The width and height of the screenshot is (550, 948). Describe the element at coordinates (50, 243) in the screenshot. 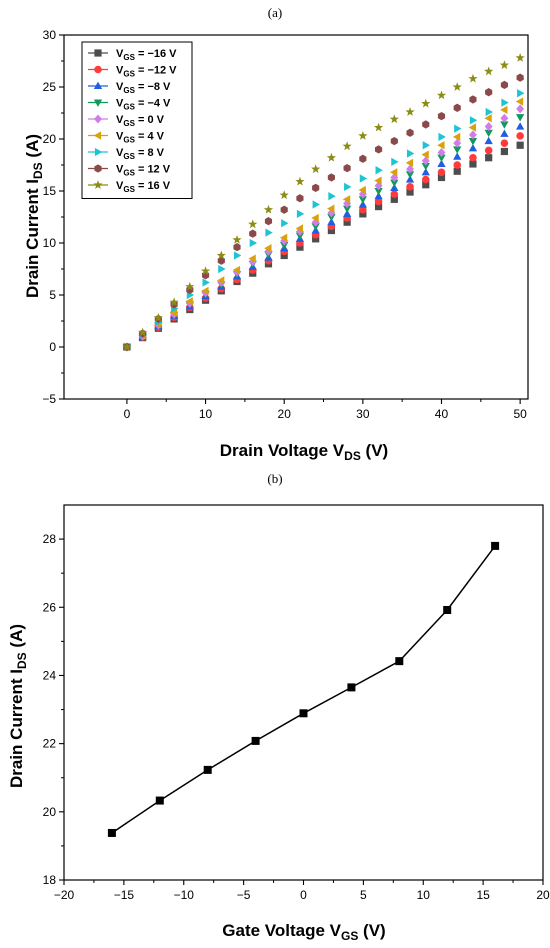

I see `y-tick-label: 10` at that location.